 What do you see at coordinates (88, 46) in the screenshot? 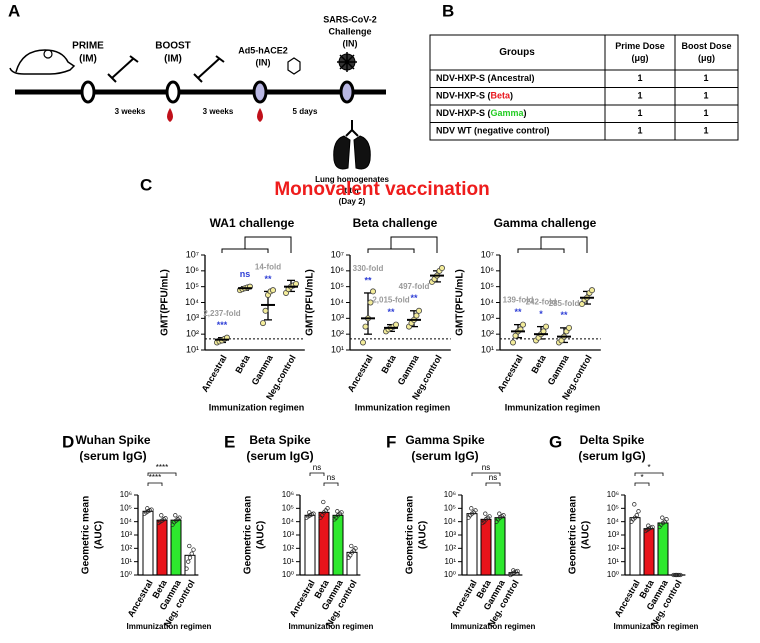
I see `step-label: PRIME` at bounding box center [88, 46].